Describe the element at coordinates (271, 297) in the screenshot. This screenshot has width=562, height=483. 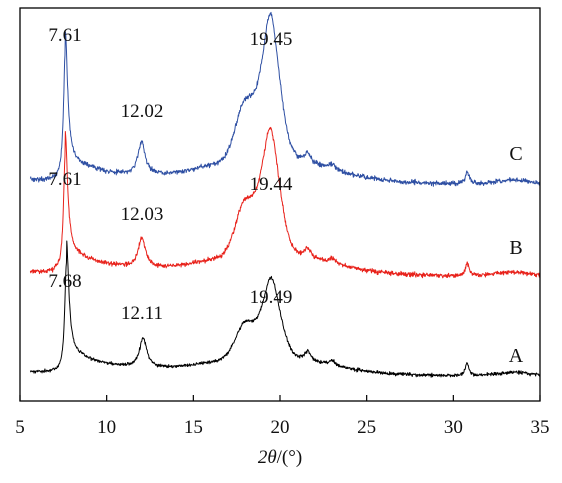
I see `peak-label-A-3: 19.49` at that location.